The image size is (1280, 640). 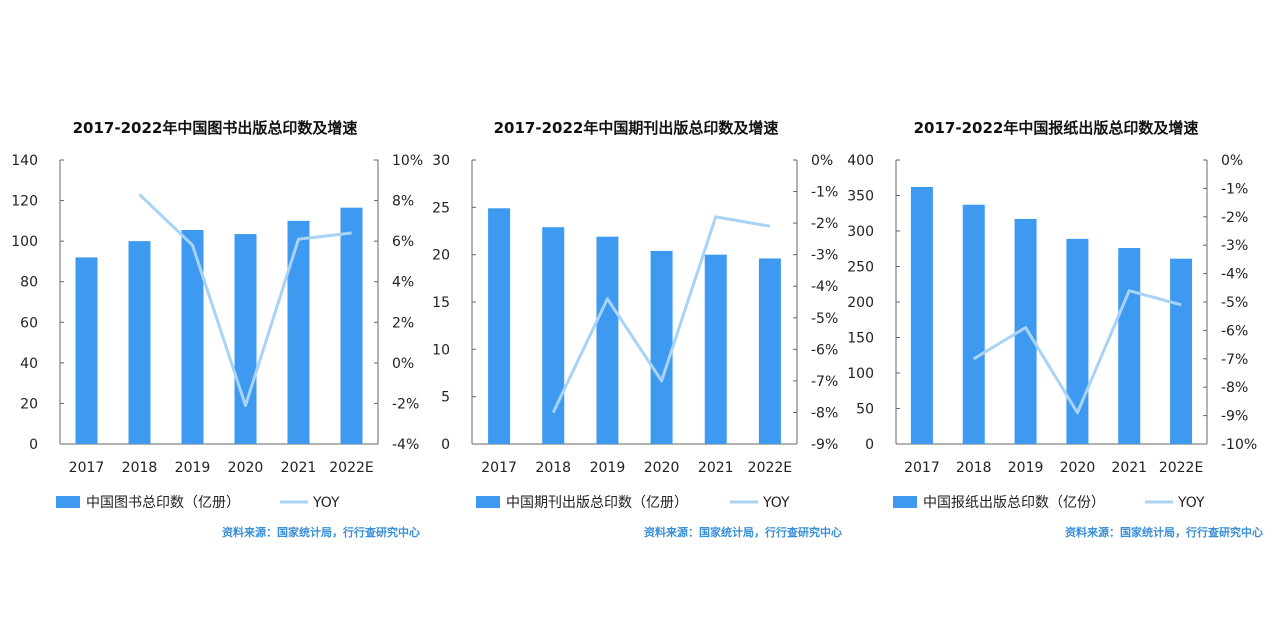 I want to click on y-right-tick-label: 6%, so click(x=403, y=242).